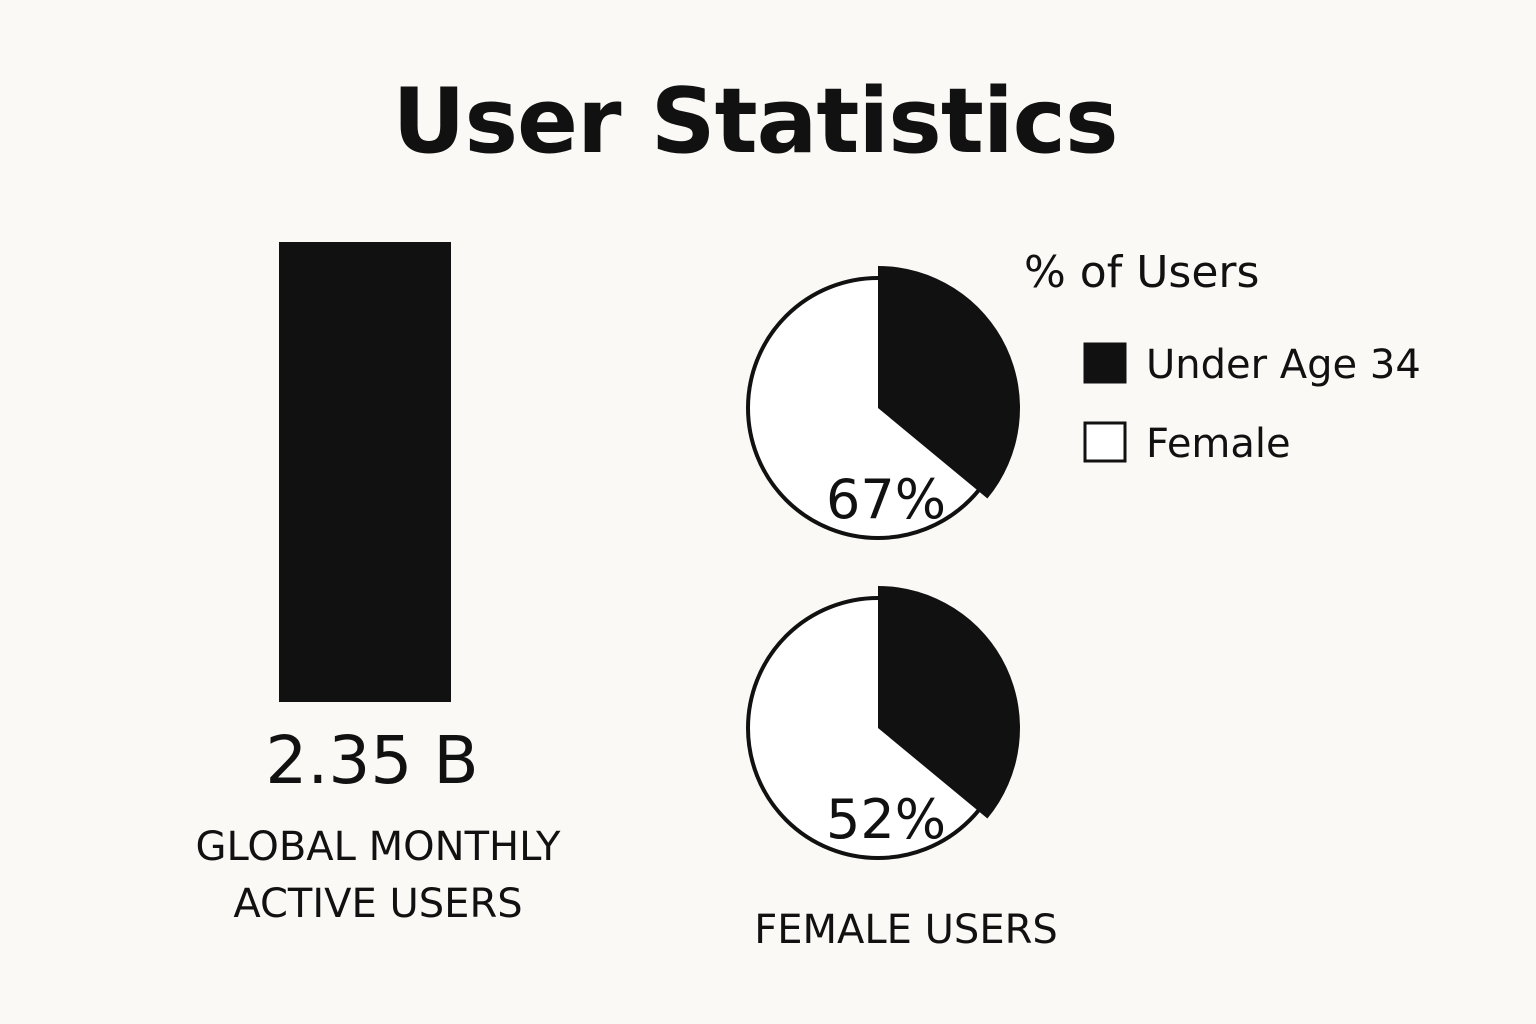  What do you see at coordinates (379, 847) in the screenshot?
I see `bar-category-label-line-1: GLOBAL MONTHLY` at bounding box center [379, 847].